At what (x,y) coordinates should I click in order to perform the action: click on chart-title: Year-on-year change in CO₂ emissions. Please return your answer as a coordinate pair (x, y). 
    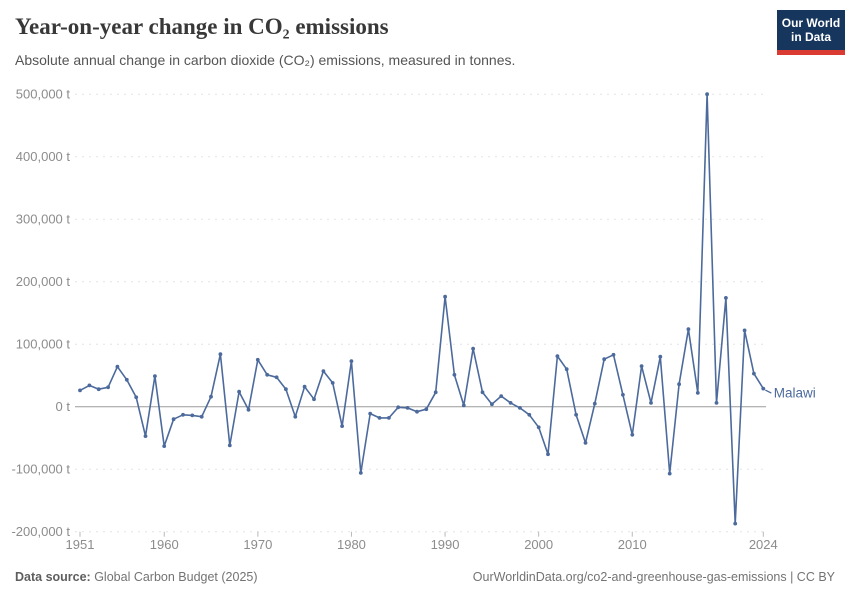
    Looking at the image, I should click on (202, 26).